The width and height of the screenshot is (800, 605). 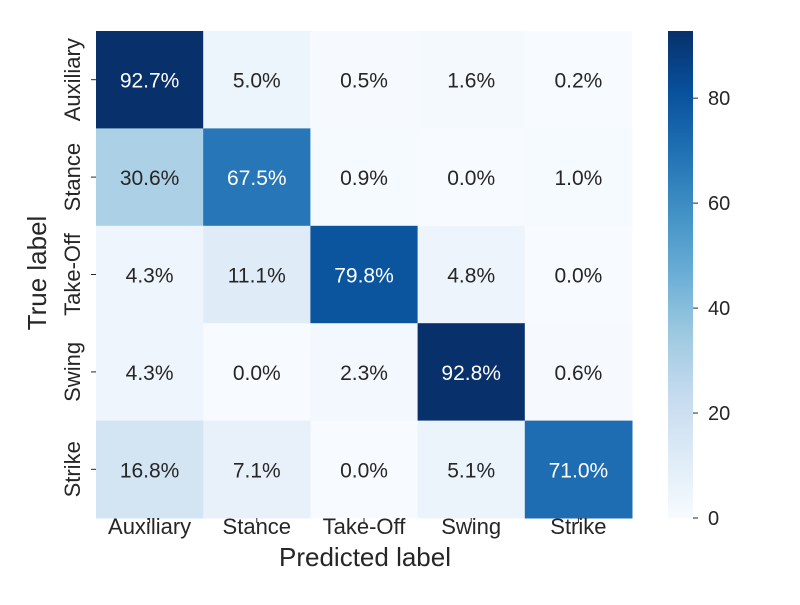 What do you see at coordinates (72, 372) in the screenshot?
I see `y-tick-label: Swing` at bounding box center [72, 372].